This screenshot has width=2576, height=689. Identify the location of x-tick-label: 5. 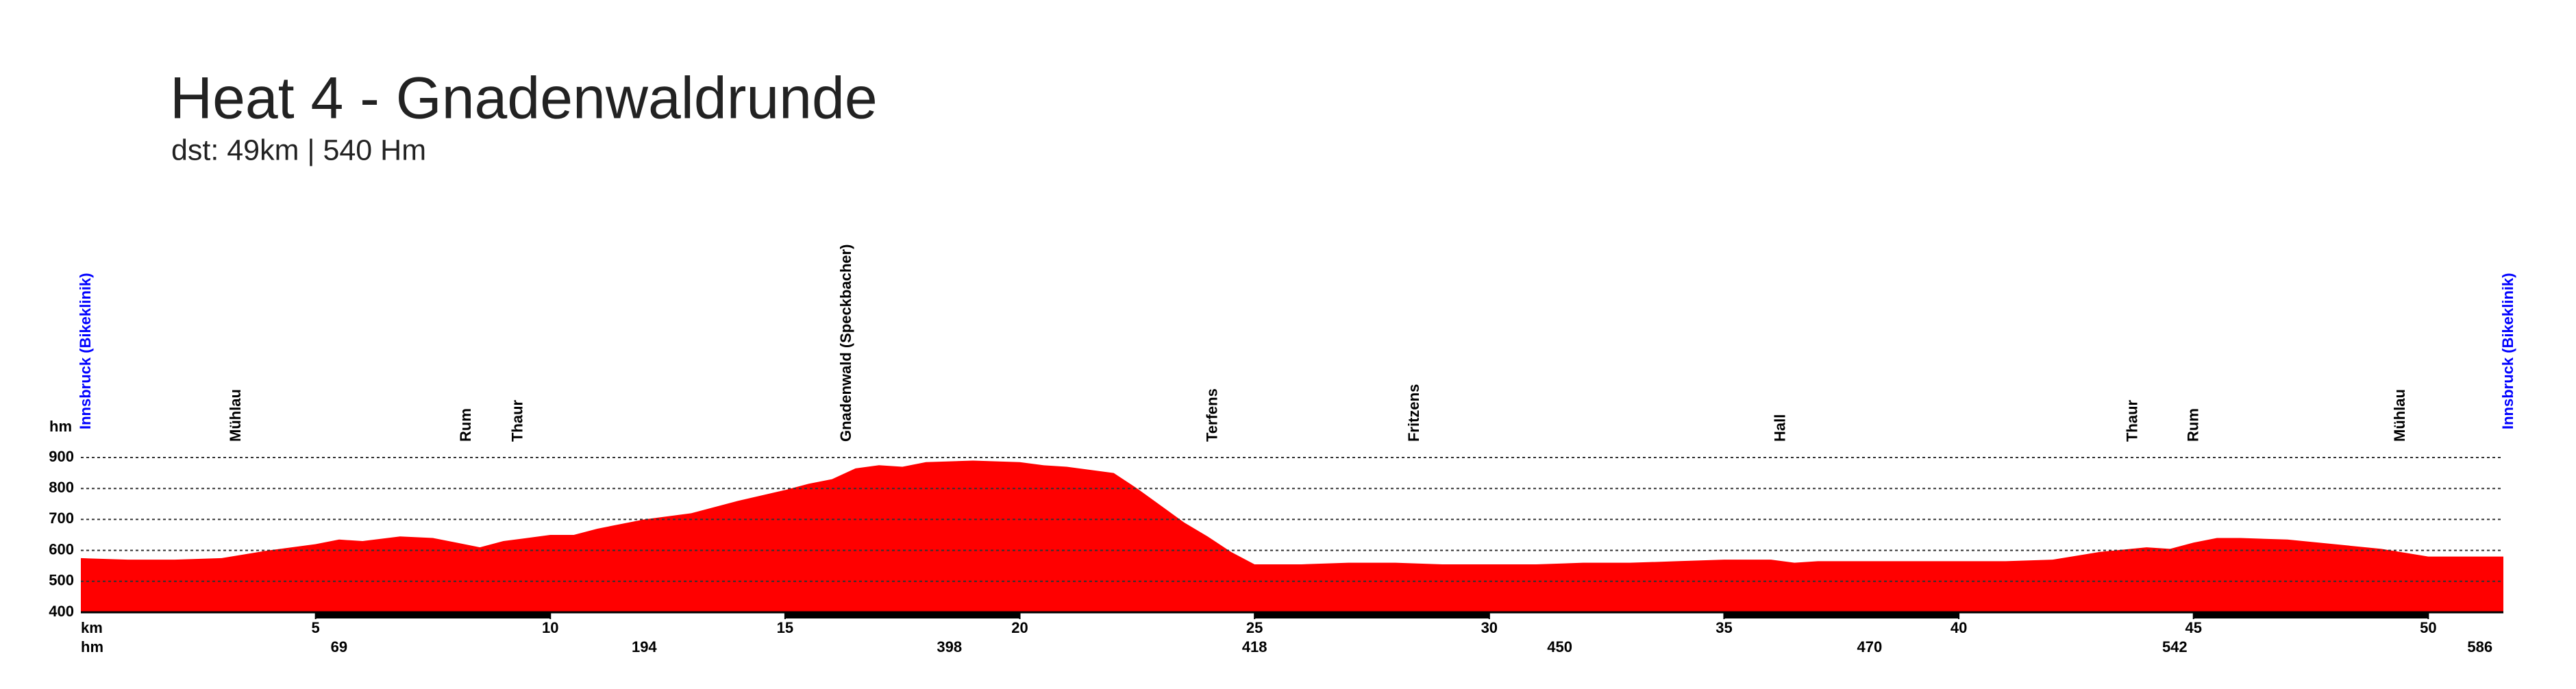
(316, 627).